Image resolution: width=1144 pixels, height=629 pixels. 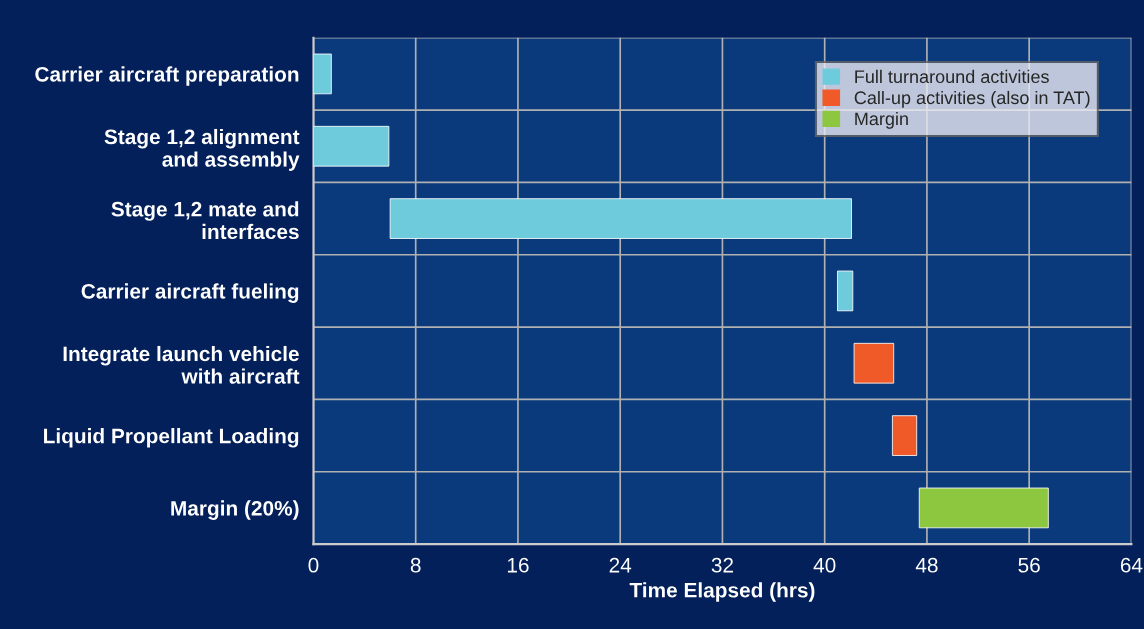 What do you see at coordinates (881, 120) in the screenshot?
I see `legend-label: Margin` at bounding box center [881, 120].